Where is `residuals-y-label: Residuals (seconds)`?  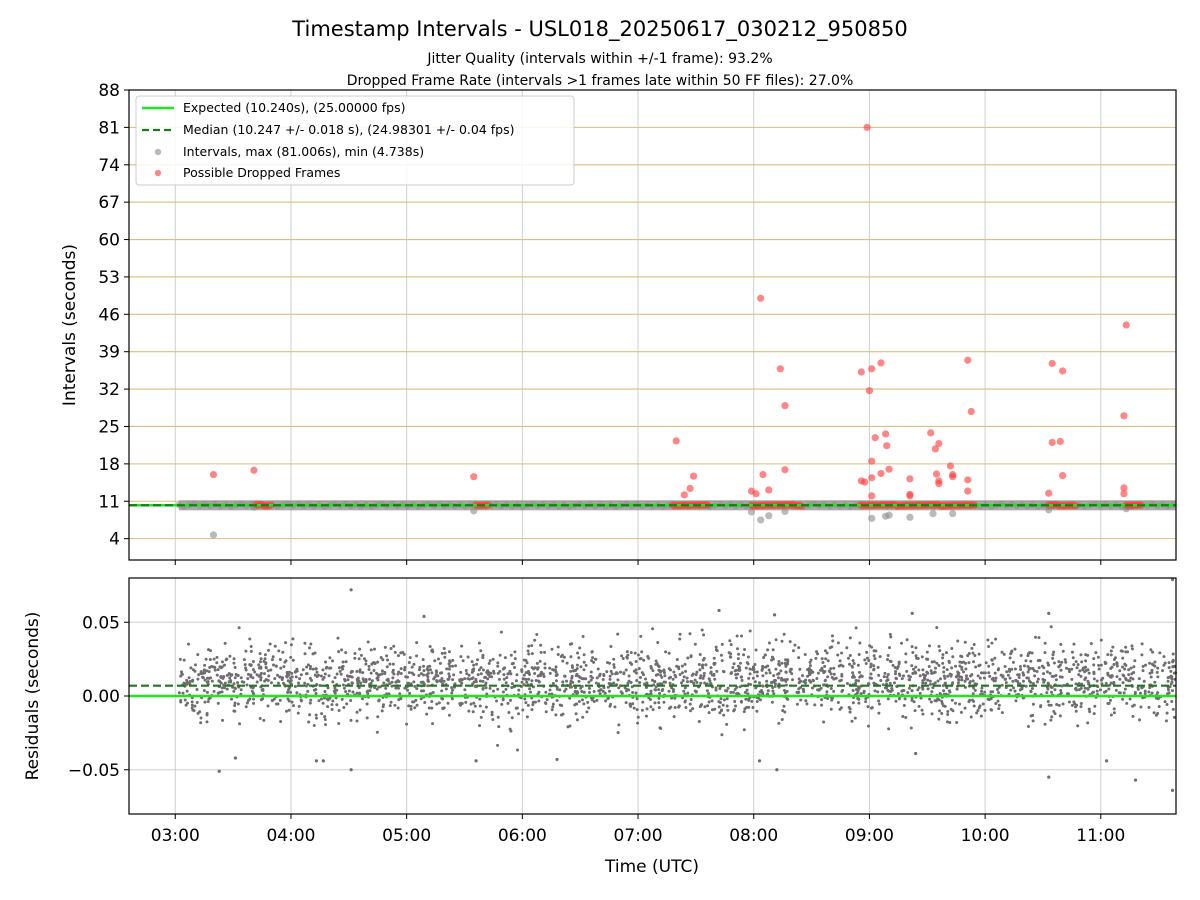
residuals-y-label: Residuals (seconds) is located at coordinates (33, 696).